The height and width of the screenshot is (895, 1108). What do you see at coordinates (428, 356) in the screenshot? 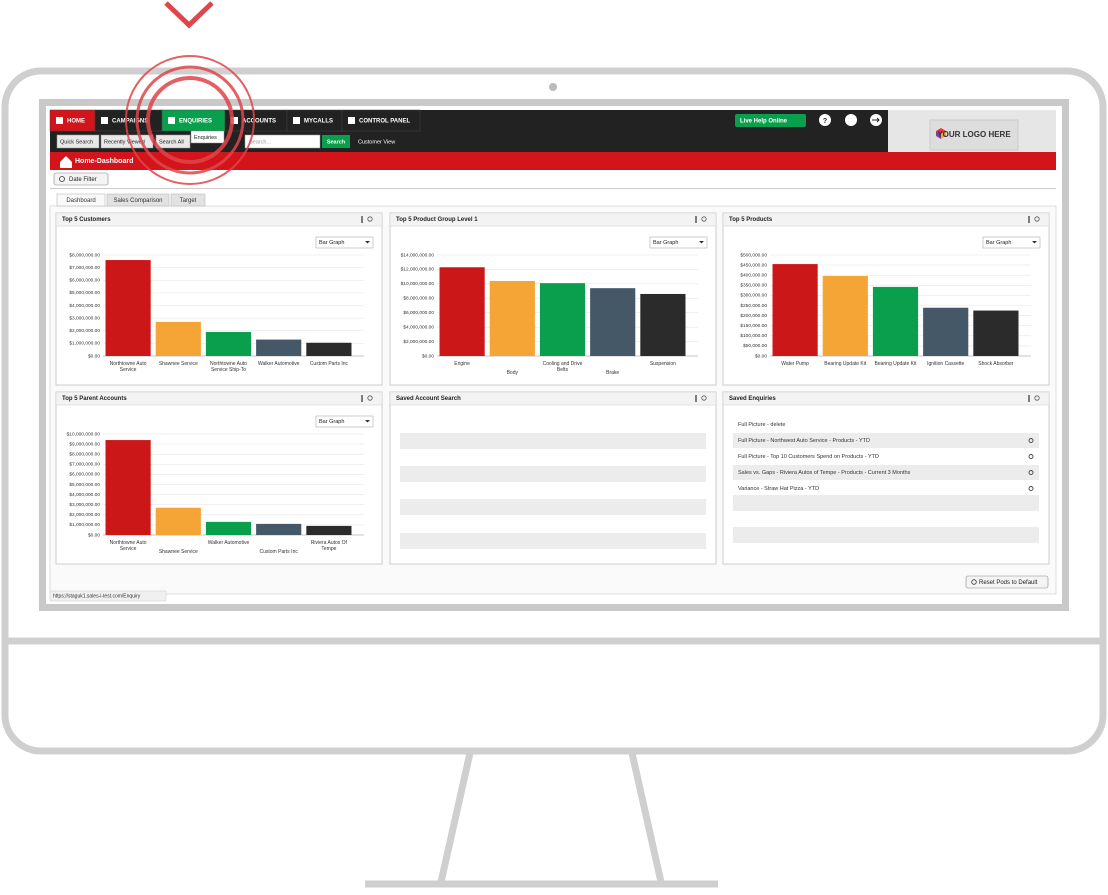
I see `y-tick-label: $0.00` at bounding box center [428, 356].